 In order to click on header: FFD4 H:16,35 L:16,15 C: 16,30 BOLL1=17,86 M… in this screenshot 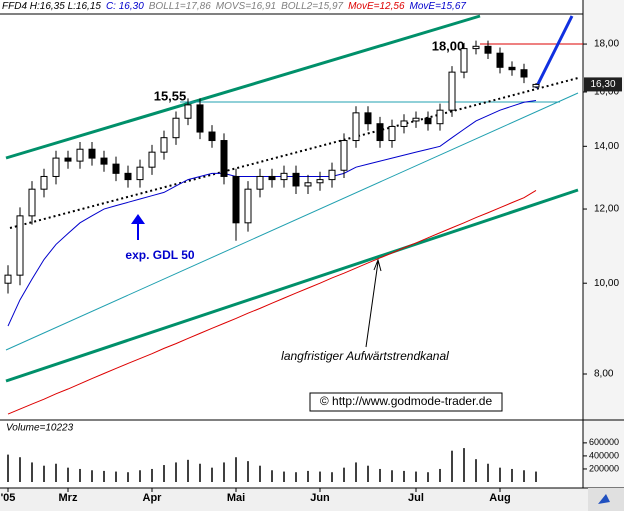, I will do `click(234, 6)`.